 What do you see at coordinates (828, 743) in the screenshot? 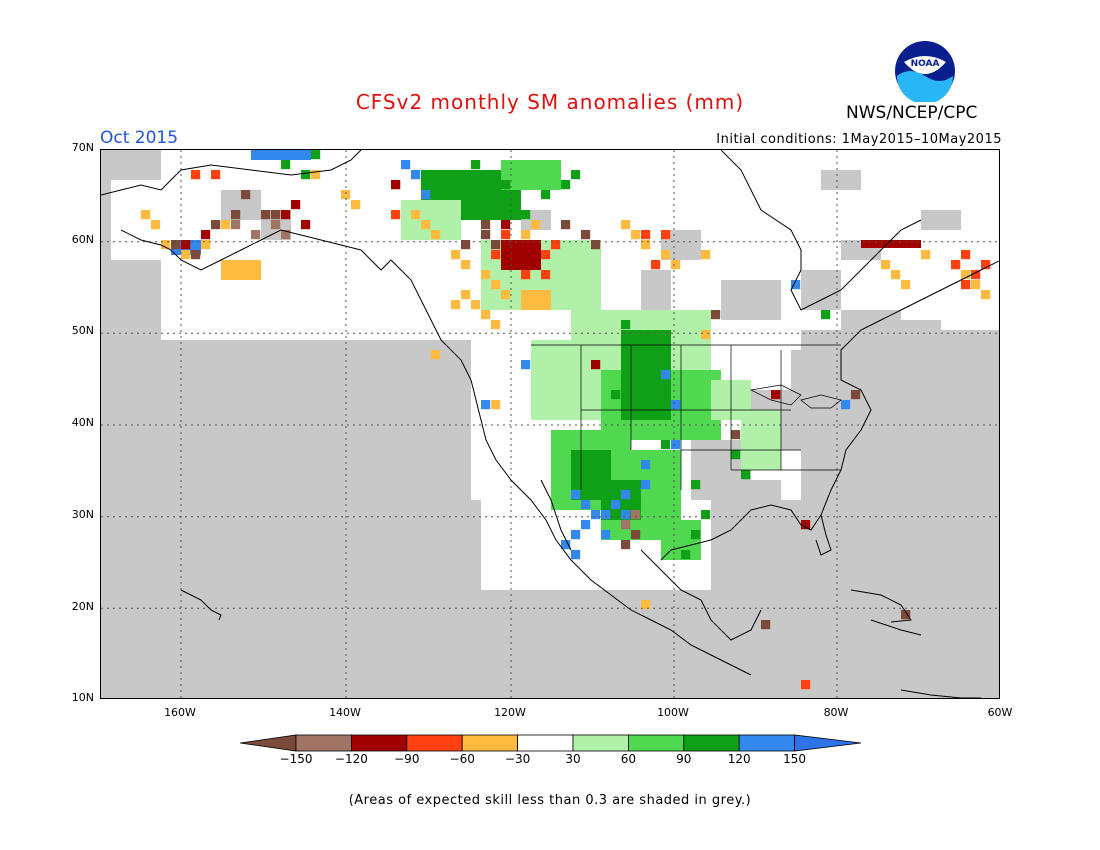
I see `colorbar-high-arrow` at bounding box center [828, 743].